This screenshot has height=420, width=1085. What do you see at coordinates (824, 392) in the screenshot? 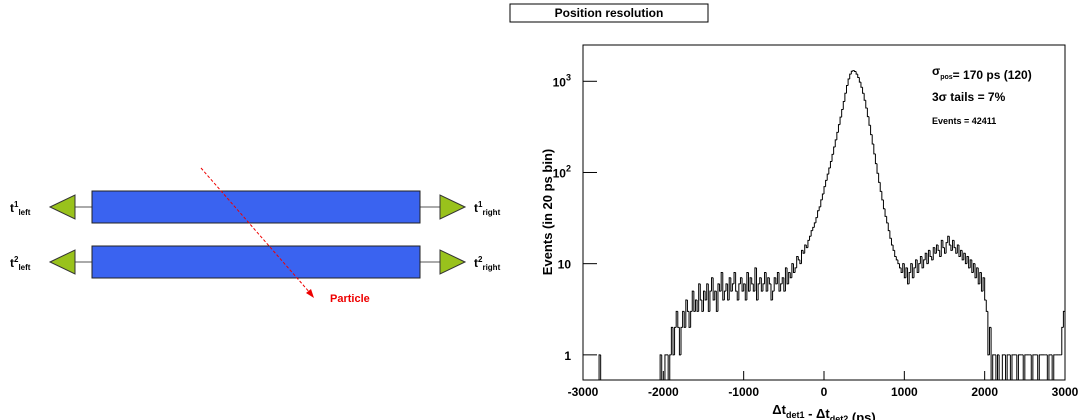
I see `x-tick-label: 0` at bounding box center [824, 392].